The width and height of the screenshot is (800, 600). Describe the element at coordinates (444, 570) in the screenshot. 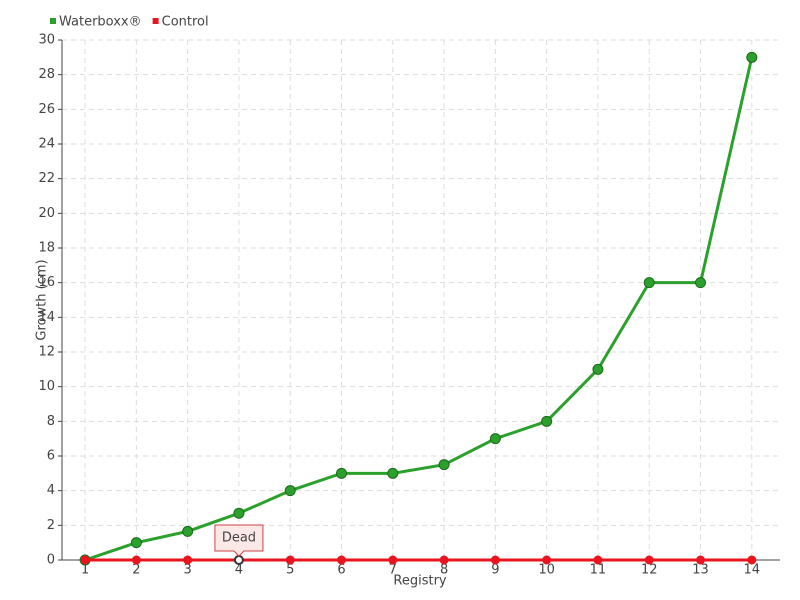

I see `x-tick-label: 8` at that location.